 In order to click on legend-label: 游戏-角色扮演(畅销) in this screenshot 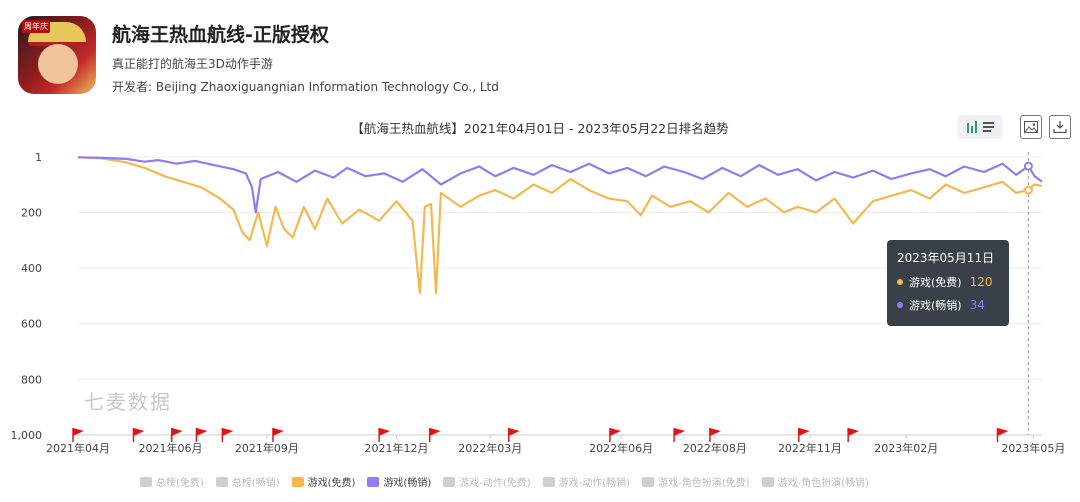, I will do `click(823, 483)`.